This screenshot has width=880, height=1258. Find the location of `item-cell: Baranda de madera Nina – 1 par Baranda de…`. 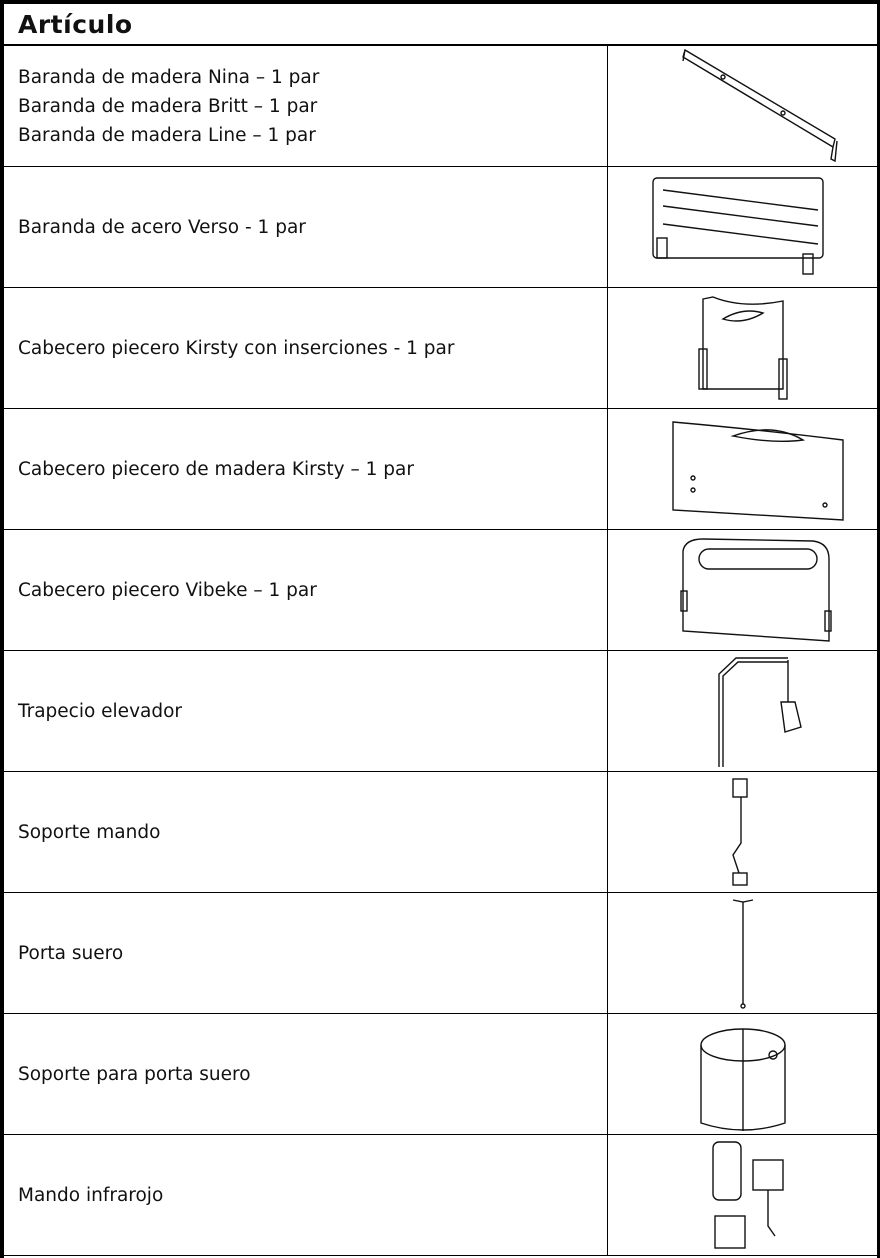

item-cell: Baranda de madera Nina – 1 par Baranda de… is located at coordinates (306, 106).